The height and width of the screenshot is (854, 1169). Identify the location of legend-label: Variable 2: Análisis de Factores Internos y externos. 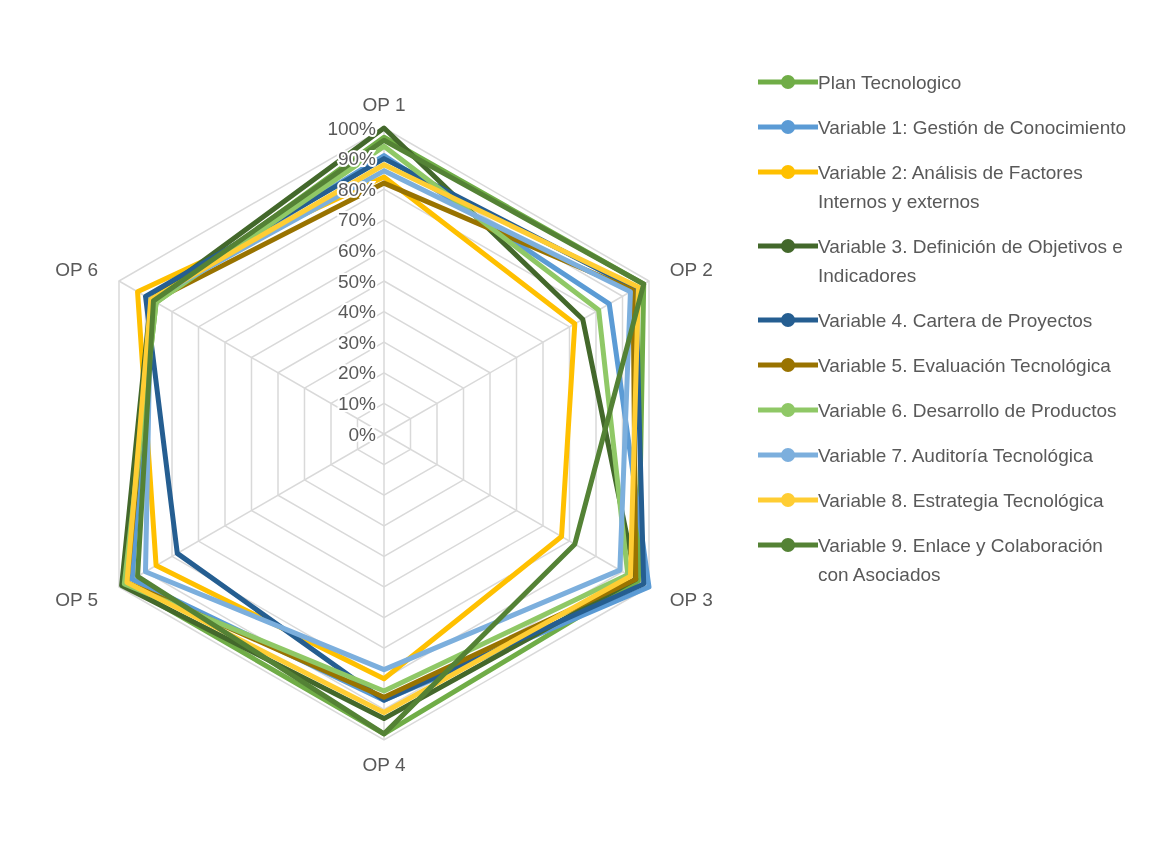
(951, 187).